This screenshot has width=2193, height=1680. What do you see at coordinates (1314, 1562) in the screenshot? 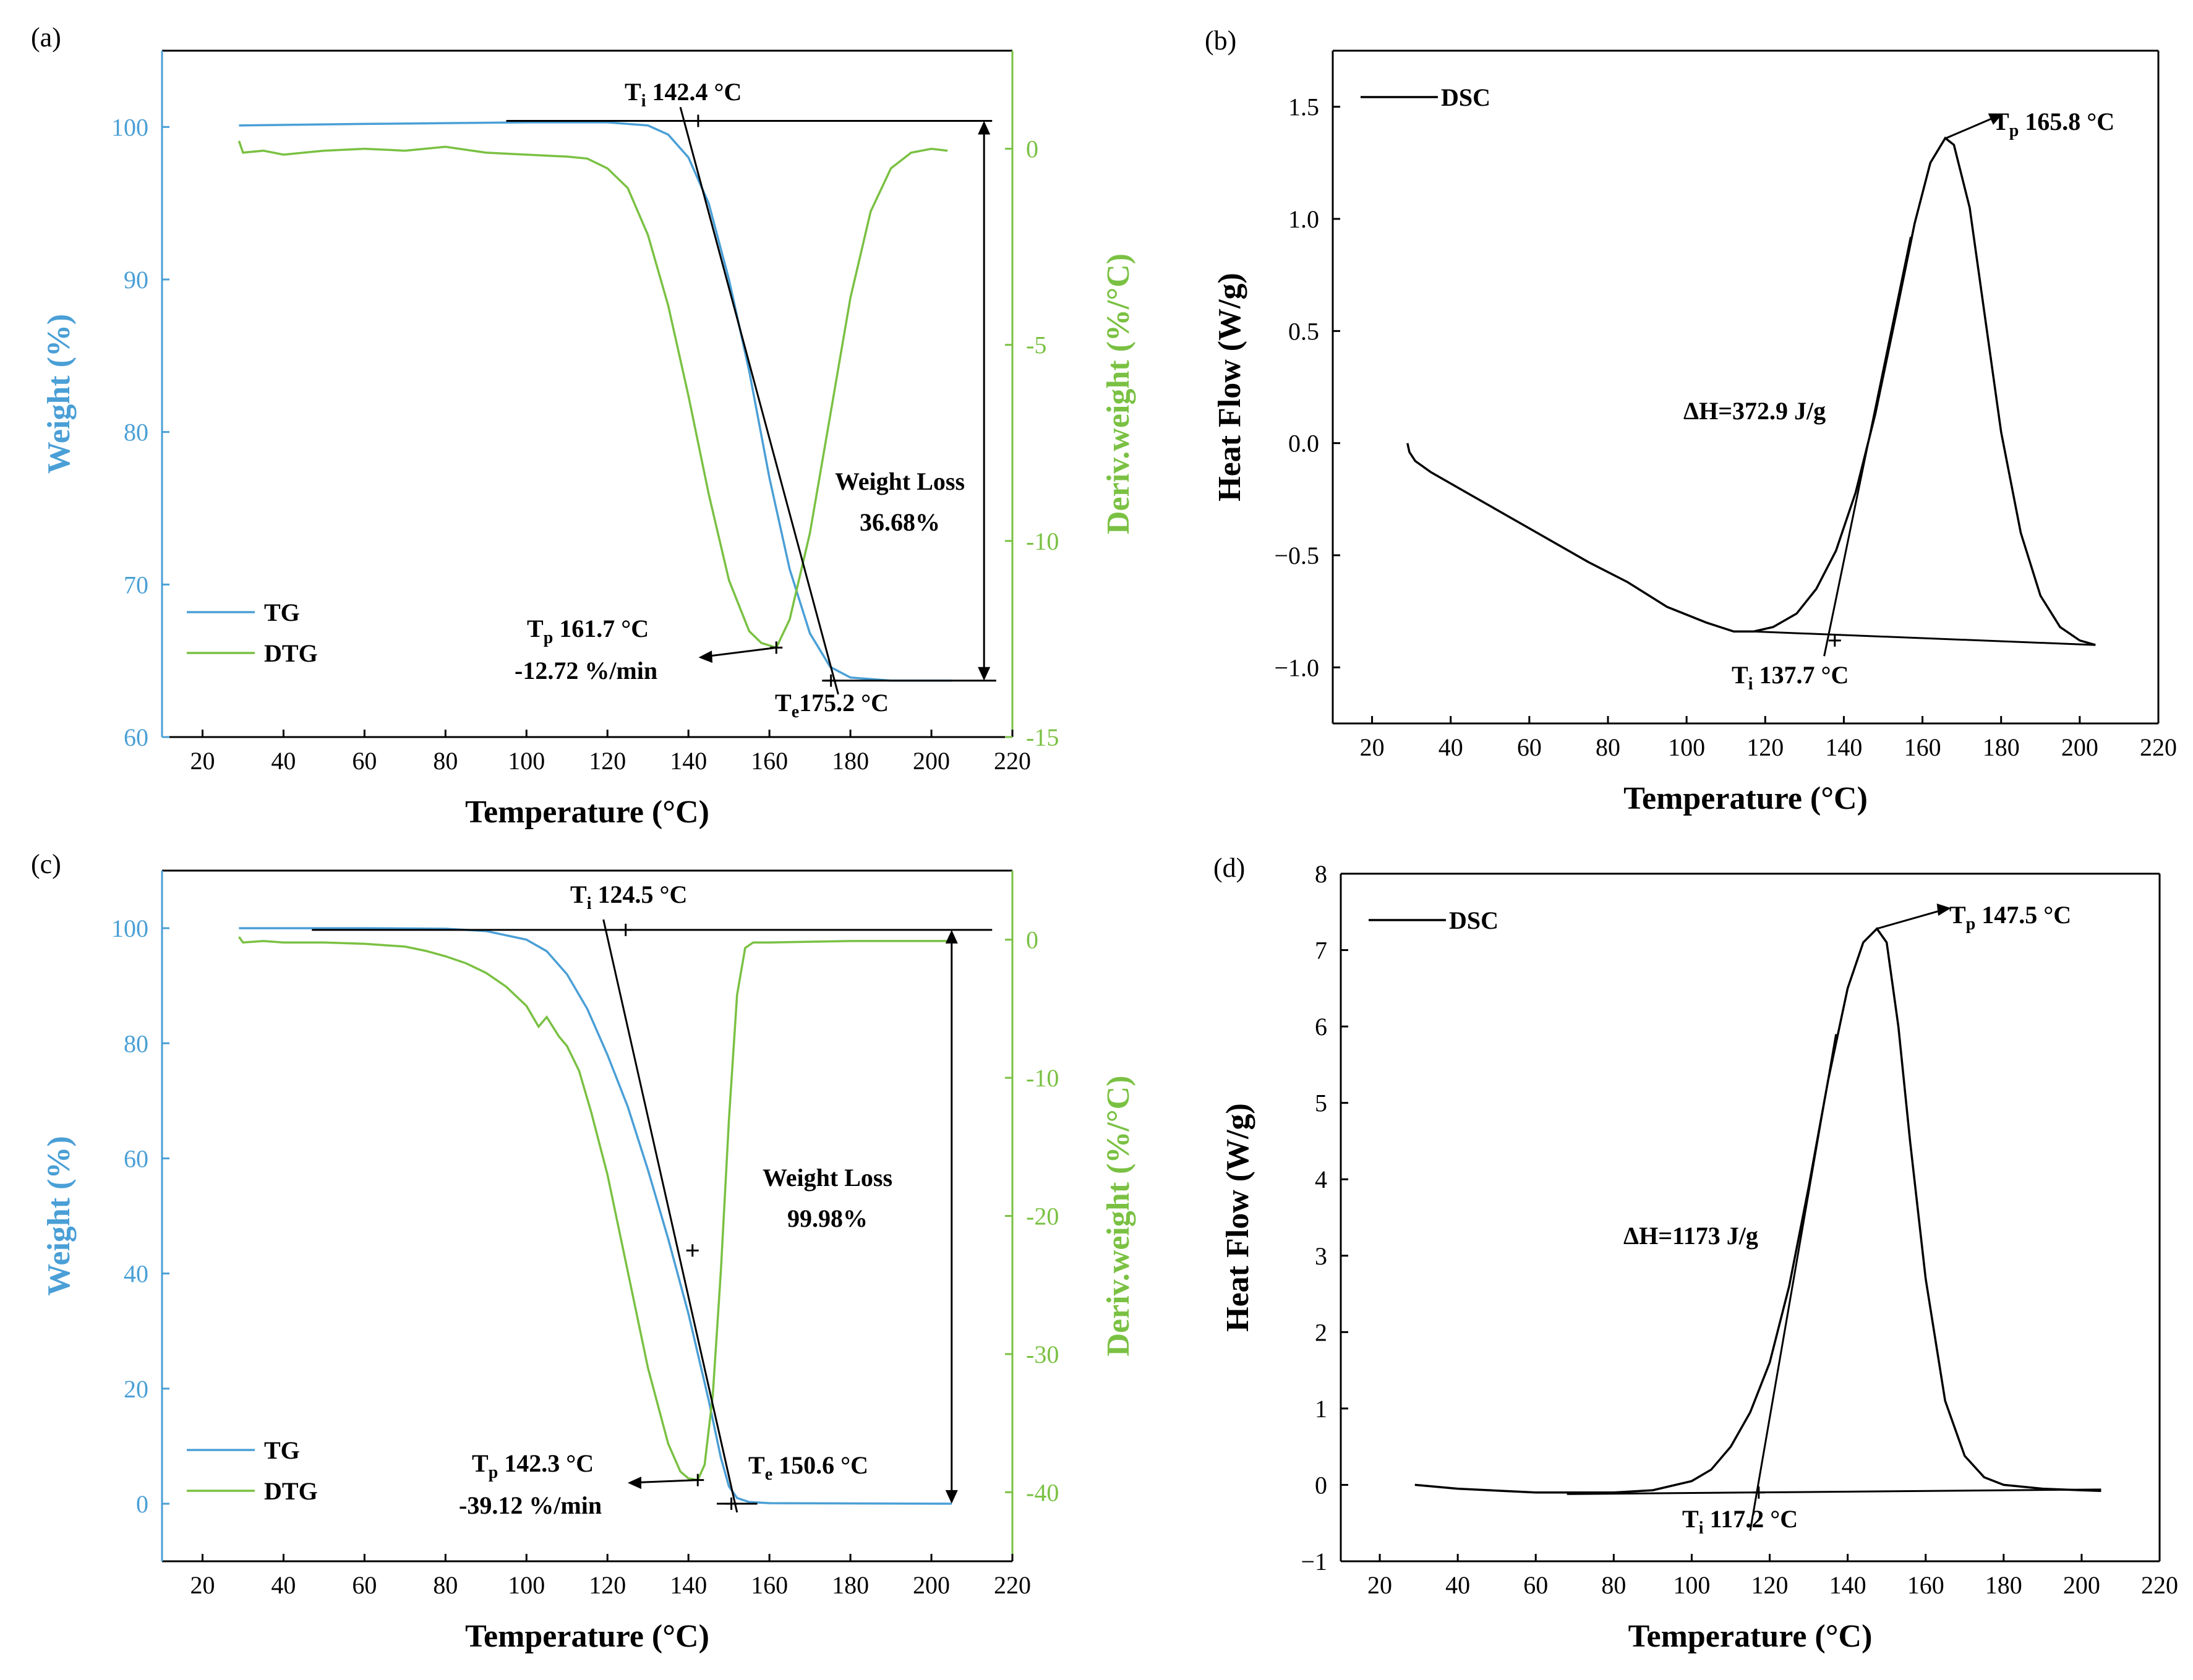
I see `y-tick-label: −1` at bounding box center [1314, 1562].